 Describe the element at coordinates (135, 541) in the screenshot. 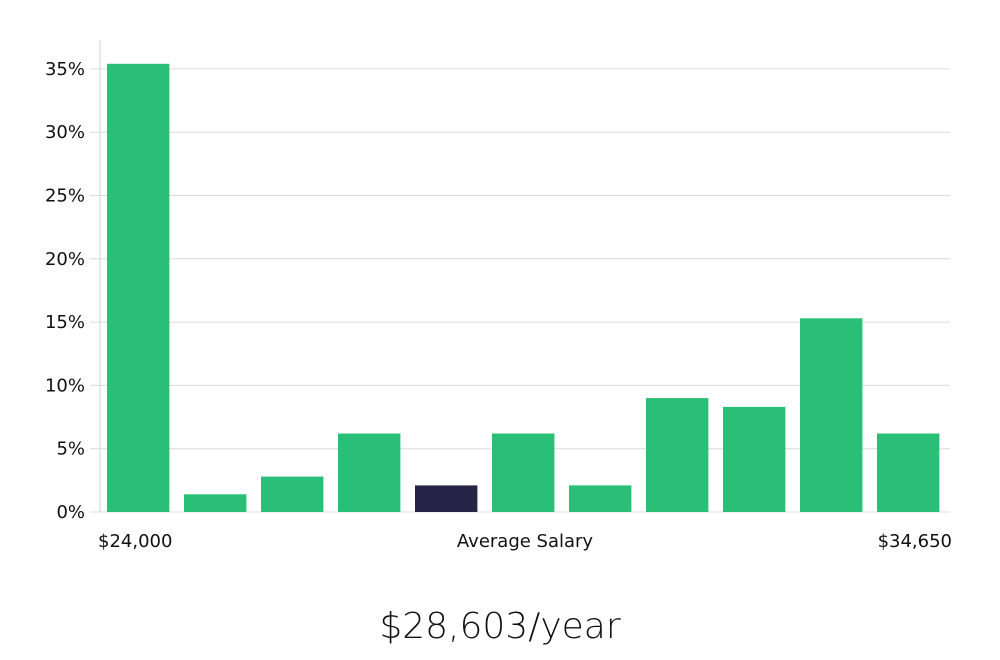

I see `x-min-label: $24,000` at that location.